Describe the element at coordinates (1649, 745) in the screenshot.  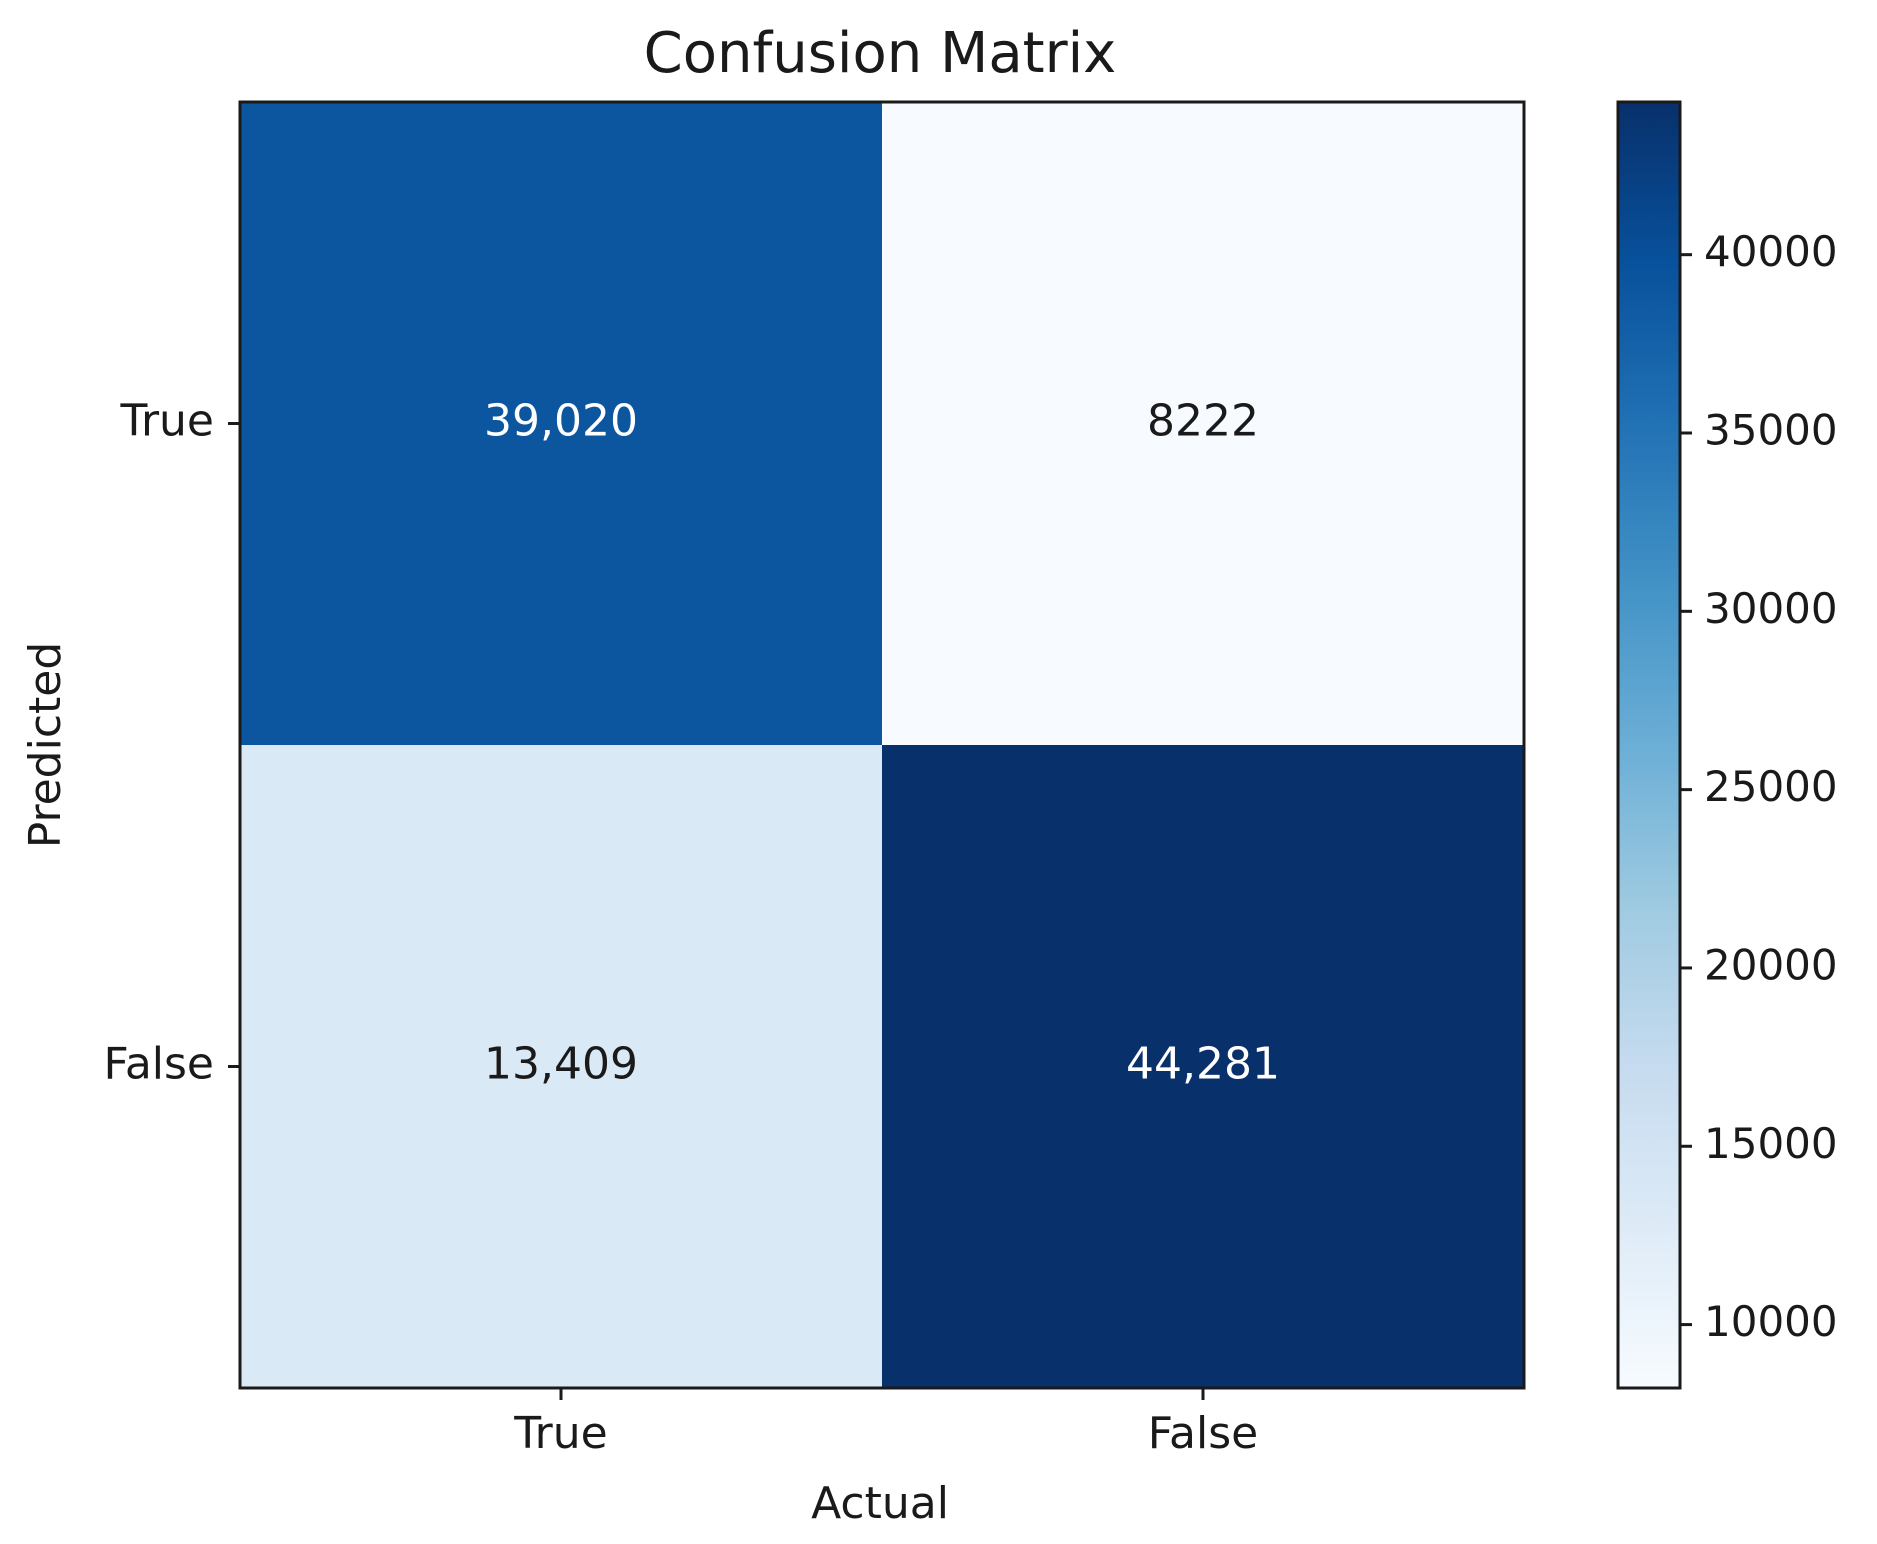
I see `colorbar` at that location.